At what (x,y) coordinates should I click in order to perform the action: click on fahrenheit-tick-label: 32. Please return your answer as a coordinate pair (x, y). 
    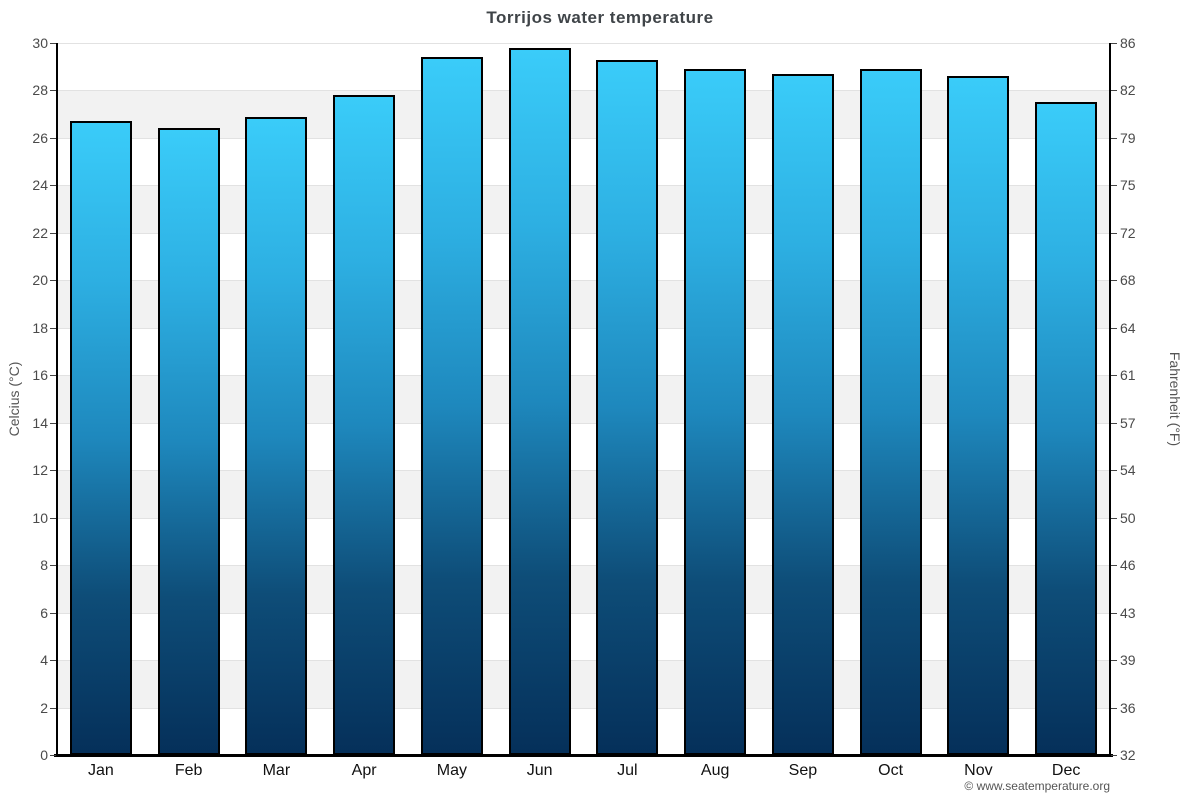
    Looking at the image, I should click on (1128, 755).